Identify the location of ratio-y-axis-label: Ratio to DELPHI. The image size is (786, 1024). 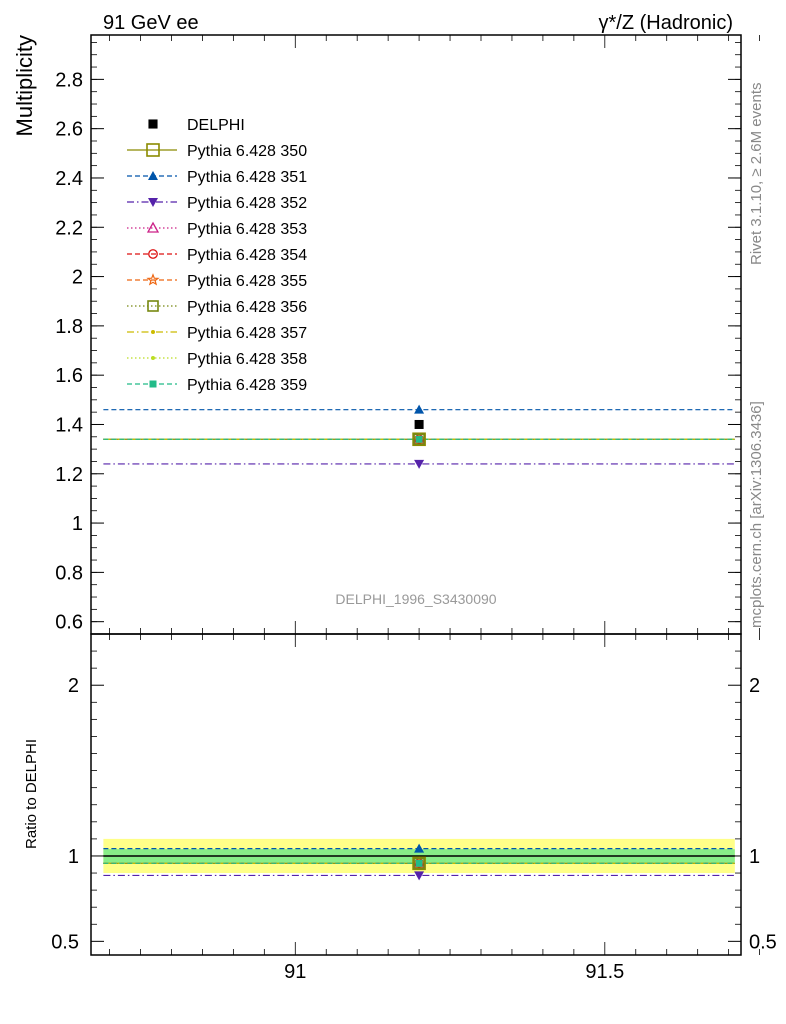
(31, 794).